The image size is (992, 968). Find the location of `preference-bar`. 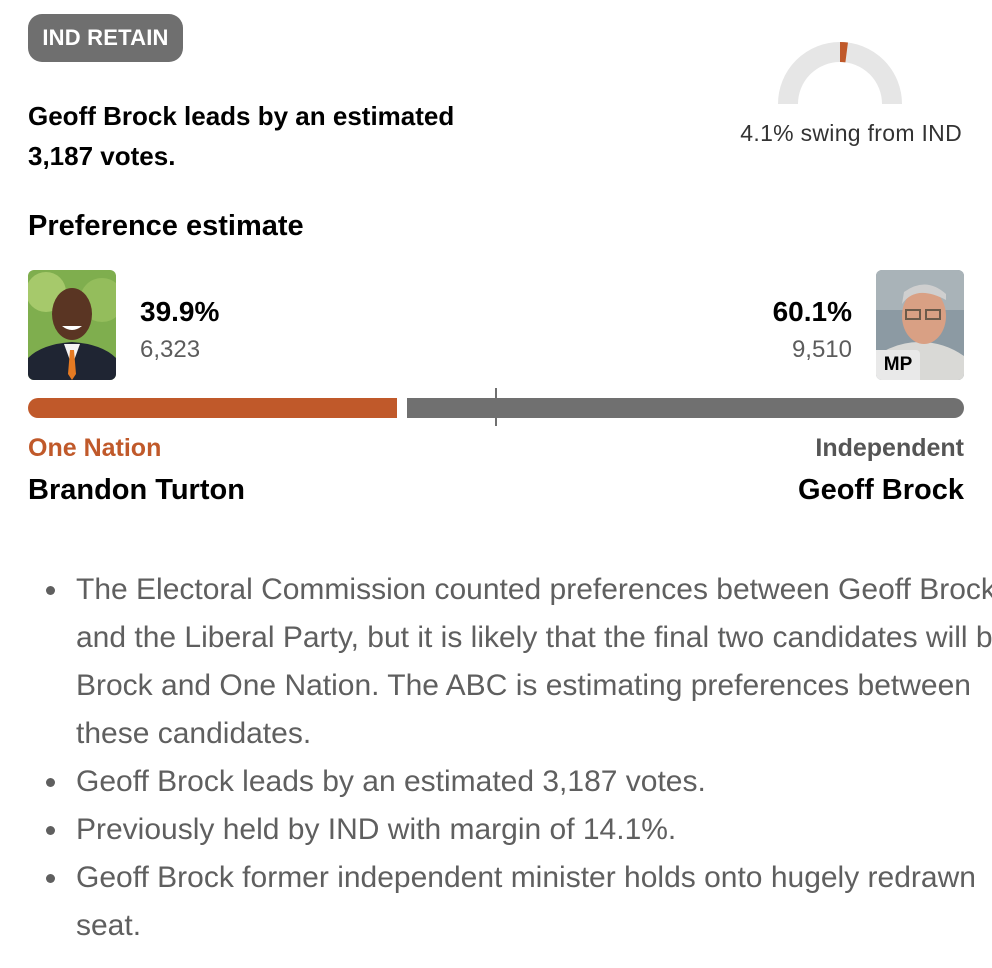

preference-bar is located at coordinates (496, 408).